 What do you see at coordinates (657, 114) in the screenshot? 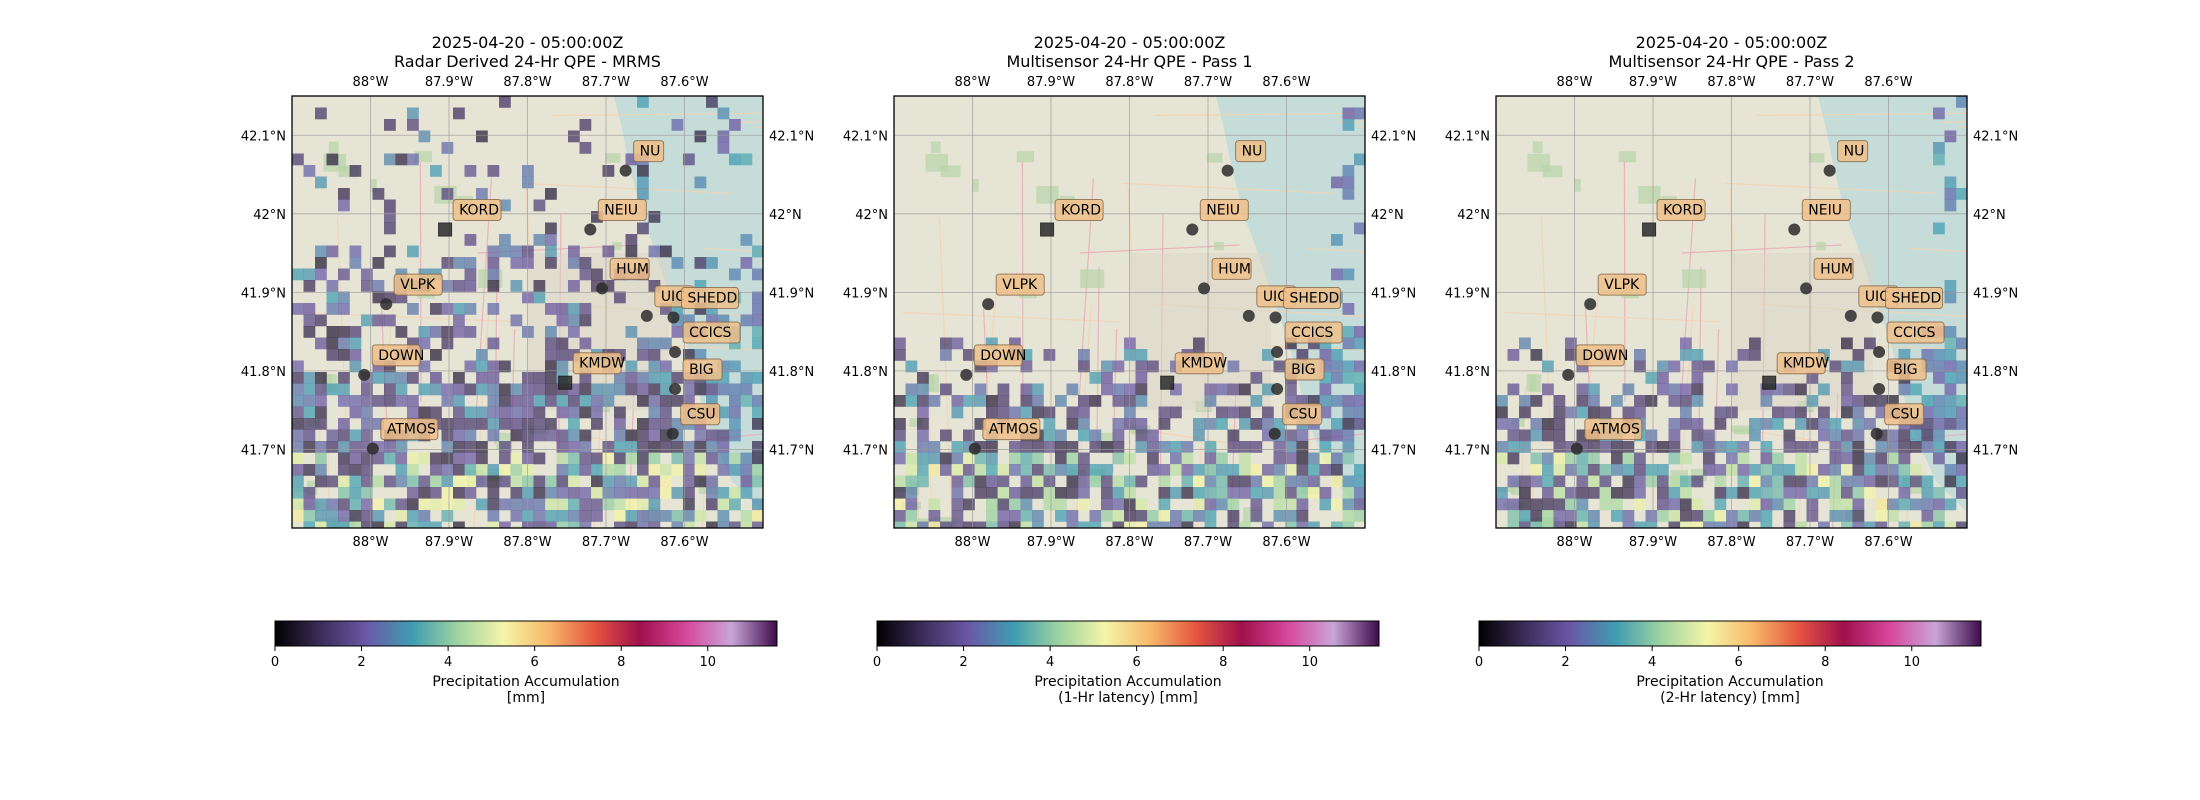
I see `road-line` at bounding box center [657, 114].